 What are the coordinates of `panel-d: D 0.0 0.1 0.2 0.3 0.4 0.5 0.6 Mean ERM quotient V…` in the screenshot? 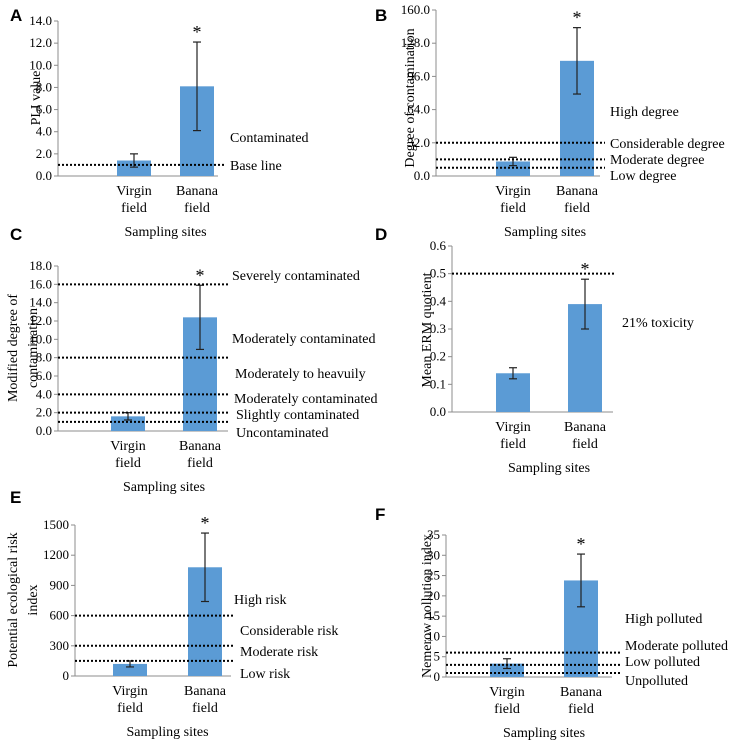 It's located at (534, 350).